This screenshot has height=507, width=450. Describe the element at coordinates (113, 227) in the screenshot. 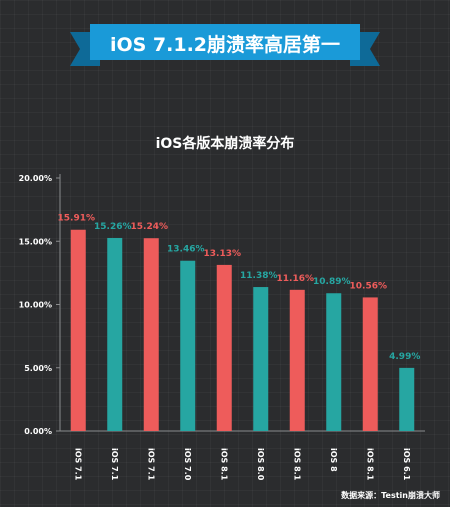

I see `bar-value-label: 15.26%` at that location.